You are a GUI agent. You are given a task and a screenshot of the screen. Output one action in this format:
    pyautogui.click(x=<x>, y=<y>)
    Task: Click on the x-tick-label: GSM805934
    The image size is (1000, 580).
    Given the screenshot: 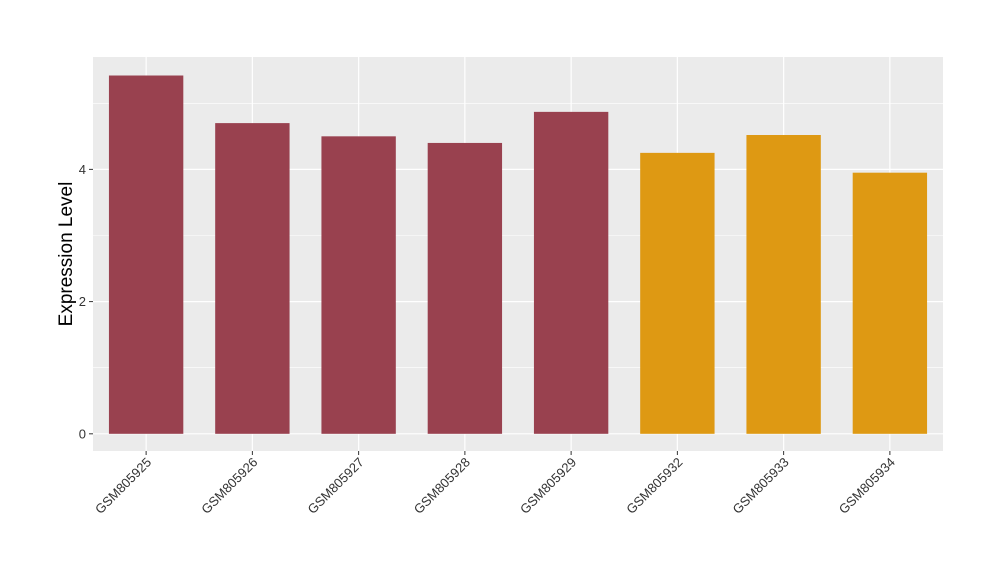 What is the action you would take?
    pyautogui.click(x=867, y=486)
    